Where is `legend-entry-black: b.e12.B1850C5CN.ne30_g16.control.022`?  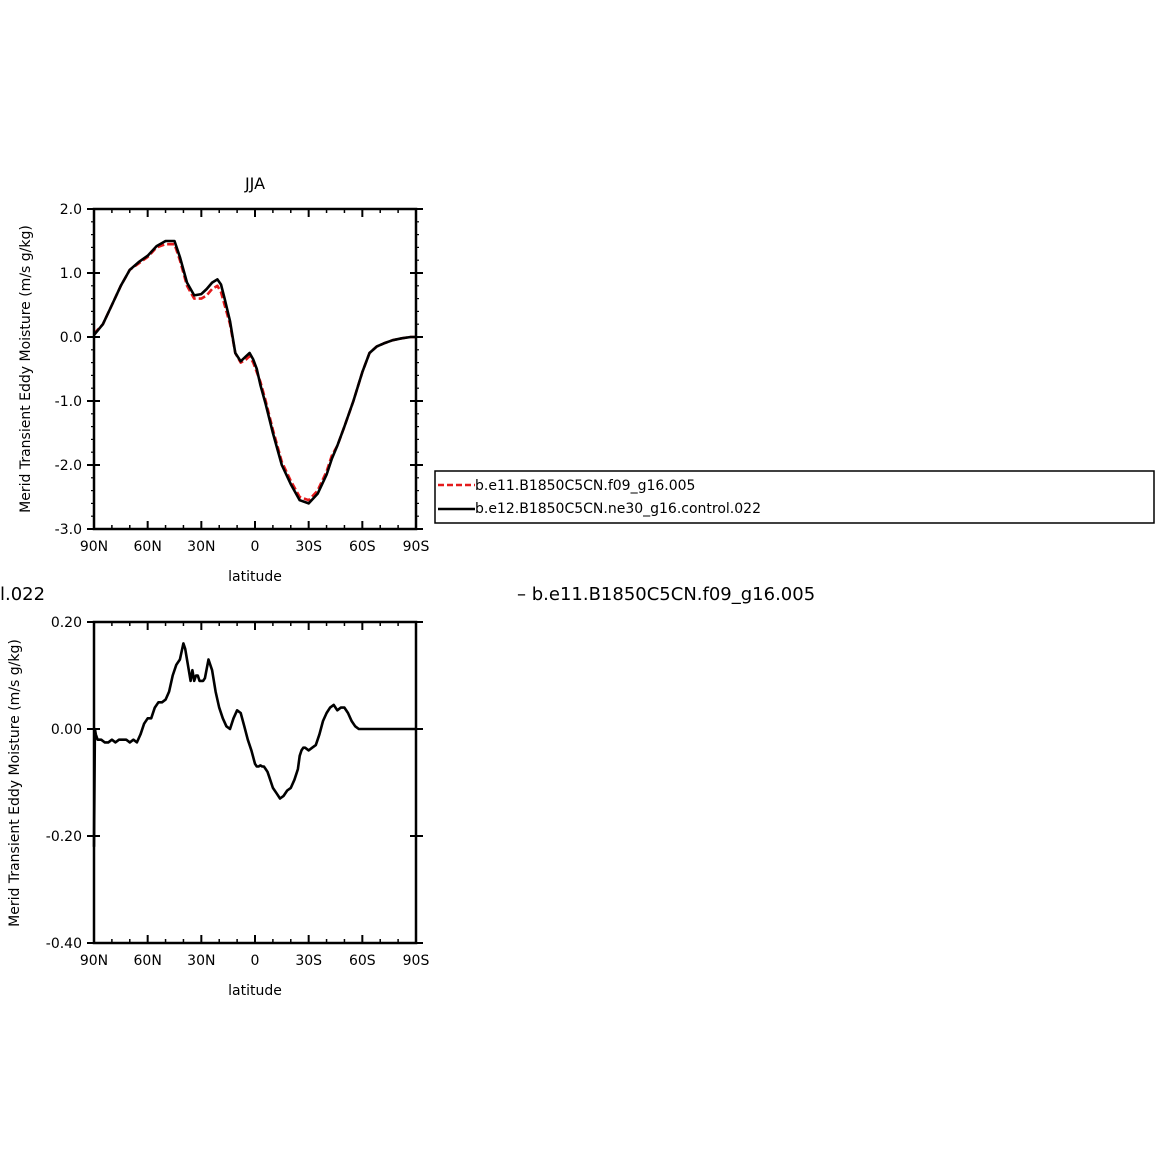 legend-entry-black: b.e12.B1850C5CN.ne30_g16.control.022 is located at coordinates (618, 509).